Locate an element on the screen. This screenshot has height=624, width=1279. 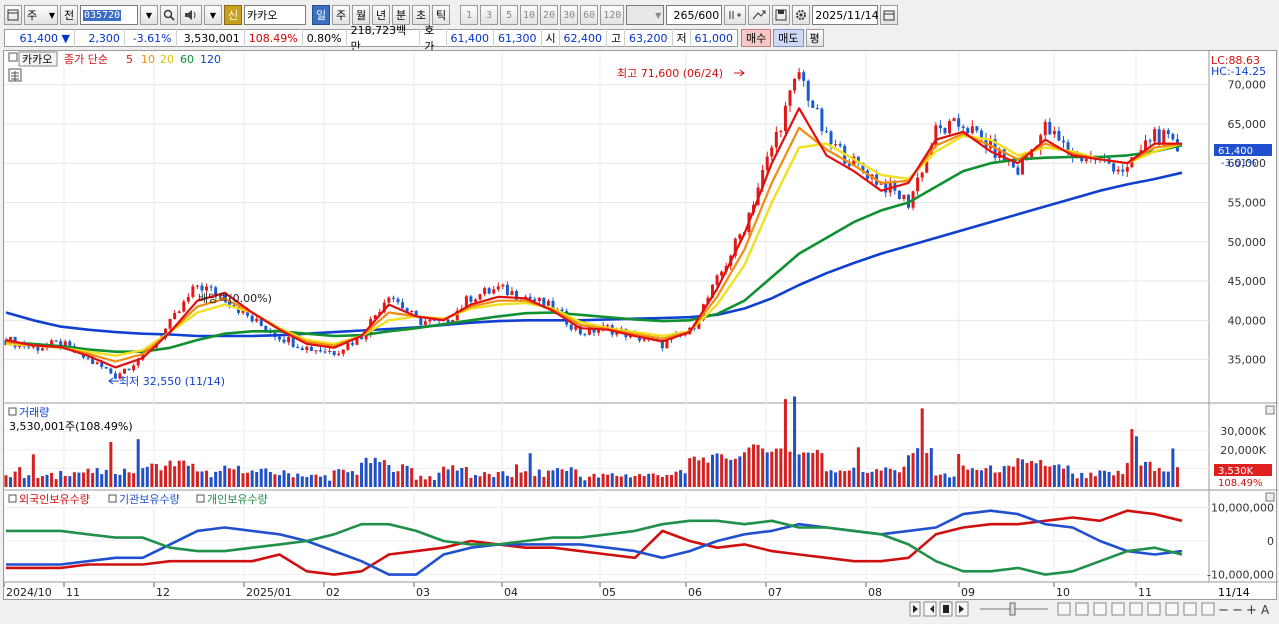
split-icon is located at coordinates (1082, 609).